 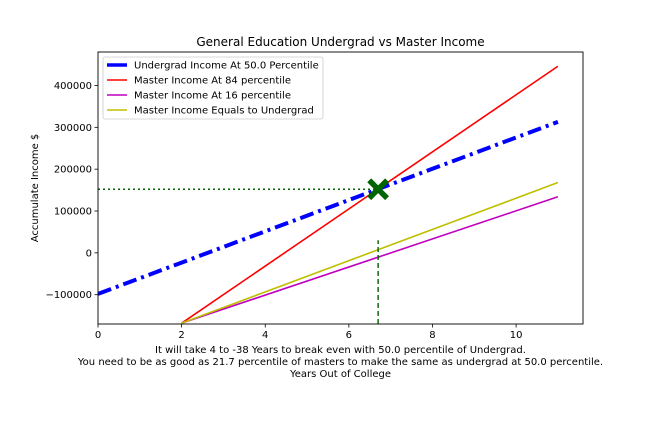 What do you see at coordinates (212, 96) in the screenshot?
I see `legend-label-2: Master Income At 16 percentile` at bounding box center [212, 96].